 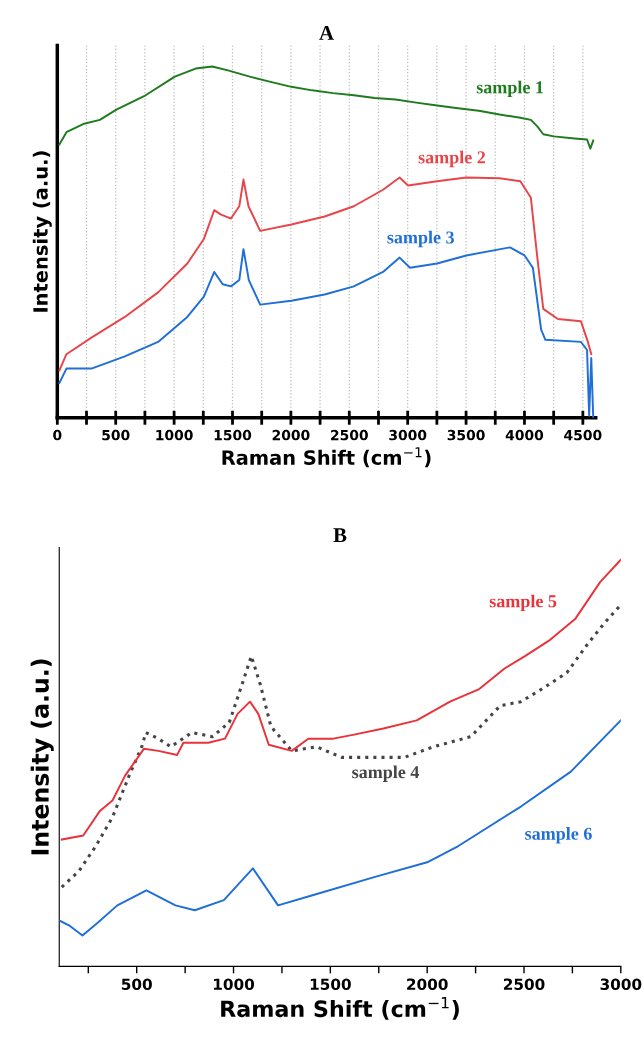 I want to click on series-label: sample 4, so click(x=386, y=773).